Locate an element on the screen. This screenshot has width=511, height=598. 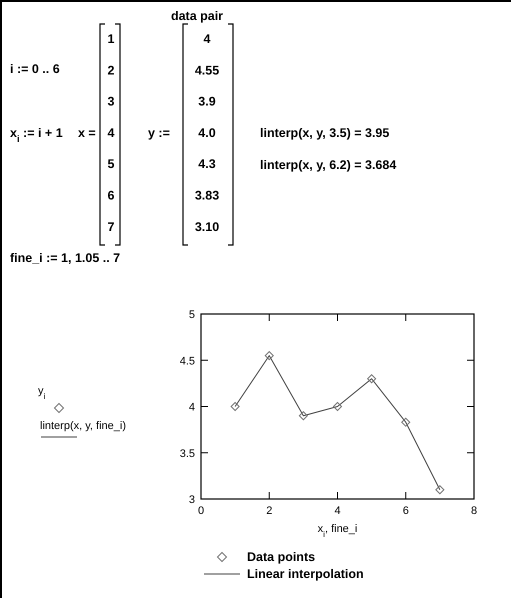
text: 3.83 is located at coordinates (206, 195).